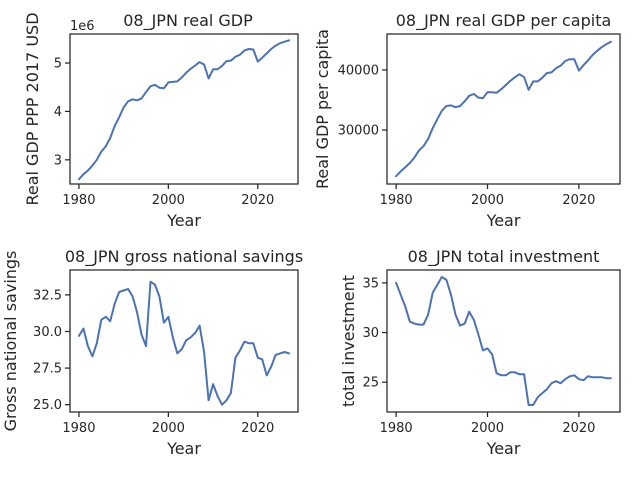 This screenshot has height=480, width=640. Describe the element at coordinates (47, 369) in the screenshot. I see `y-tick-label: 27.5` at that location.